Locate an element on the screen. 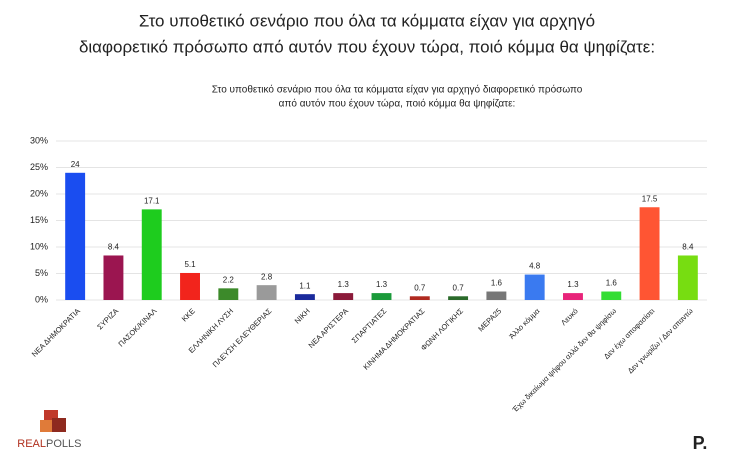 This screenshot has height=468, width=734. x-tick-label: ΠΑΣΟΚ/ΚΙΝΑΛ is located at coordinates (137, 327).